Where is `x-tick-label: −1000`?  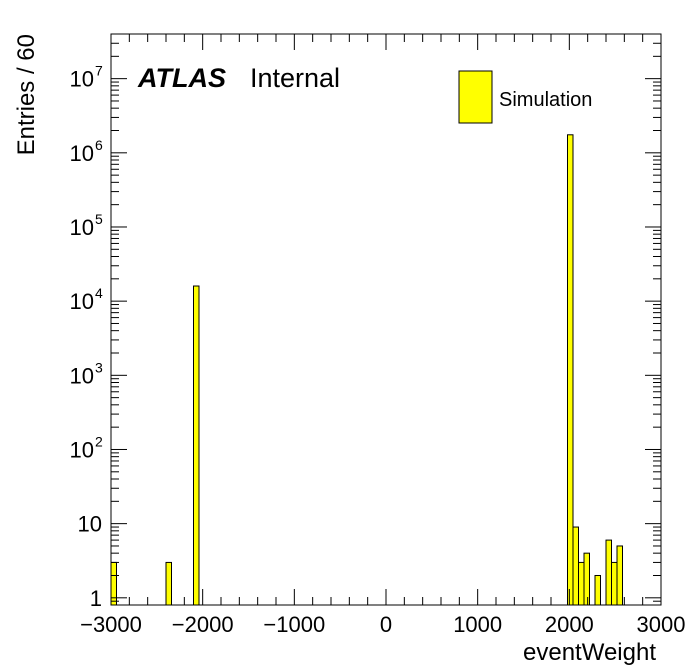 x-tick-label: −1000 is located at coordinates (294, 624).